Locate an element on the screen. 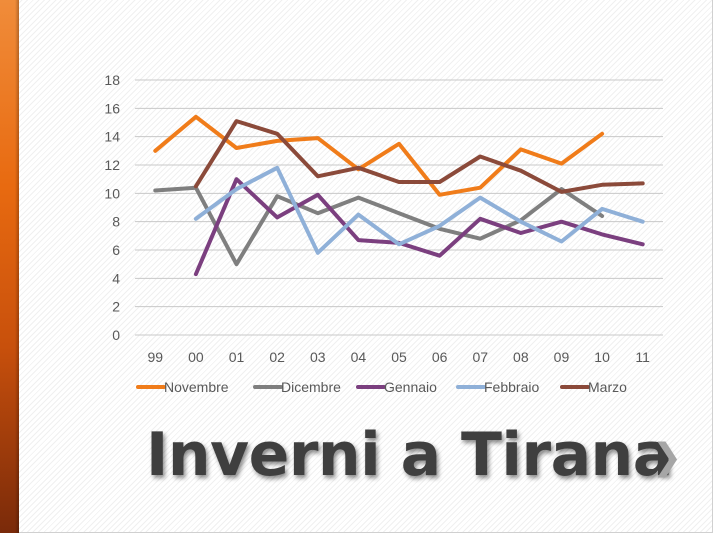 The image size is (713, 533). legend-label: Dicembre is located at coordinates (311, 387).